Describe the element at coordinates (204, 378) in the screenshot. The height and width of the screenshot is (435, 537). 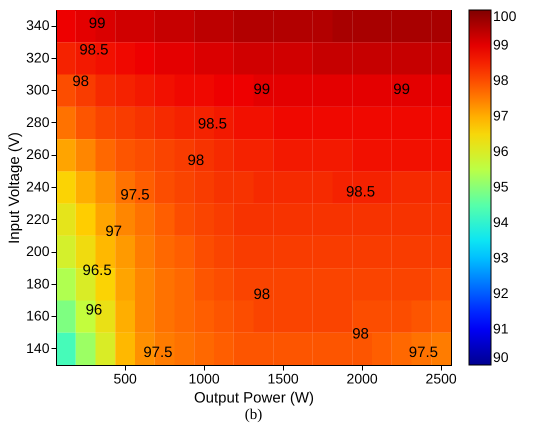
I see `x-tick-label: 1000` at that location.